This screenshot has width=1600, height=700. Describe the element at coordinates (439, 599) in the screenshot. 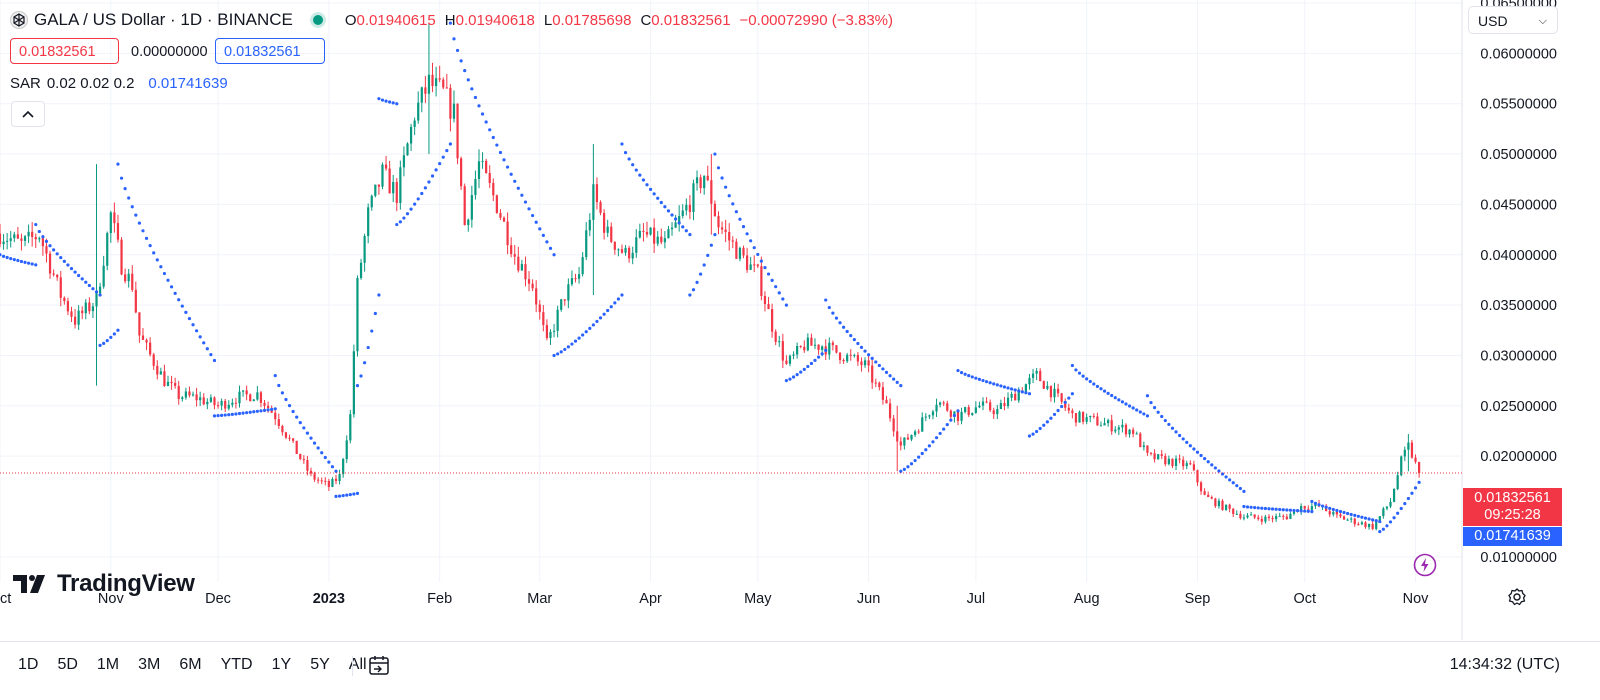

I see `x-tick-label: Feb` at that location.